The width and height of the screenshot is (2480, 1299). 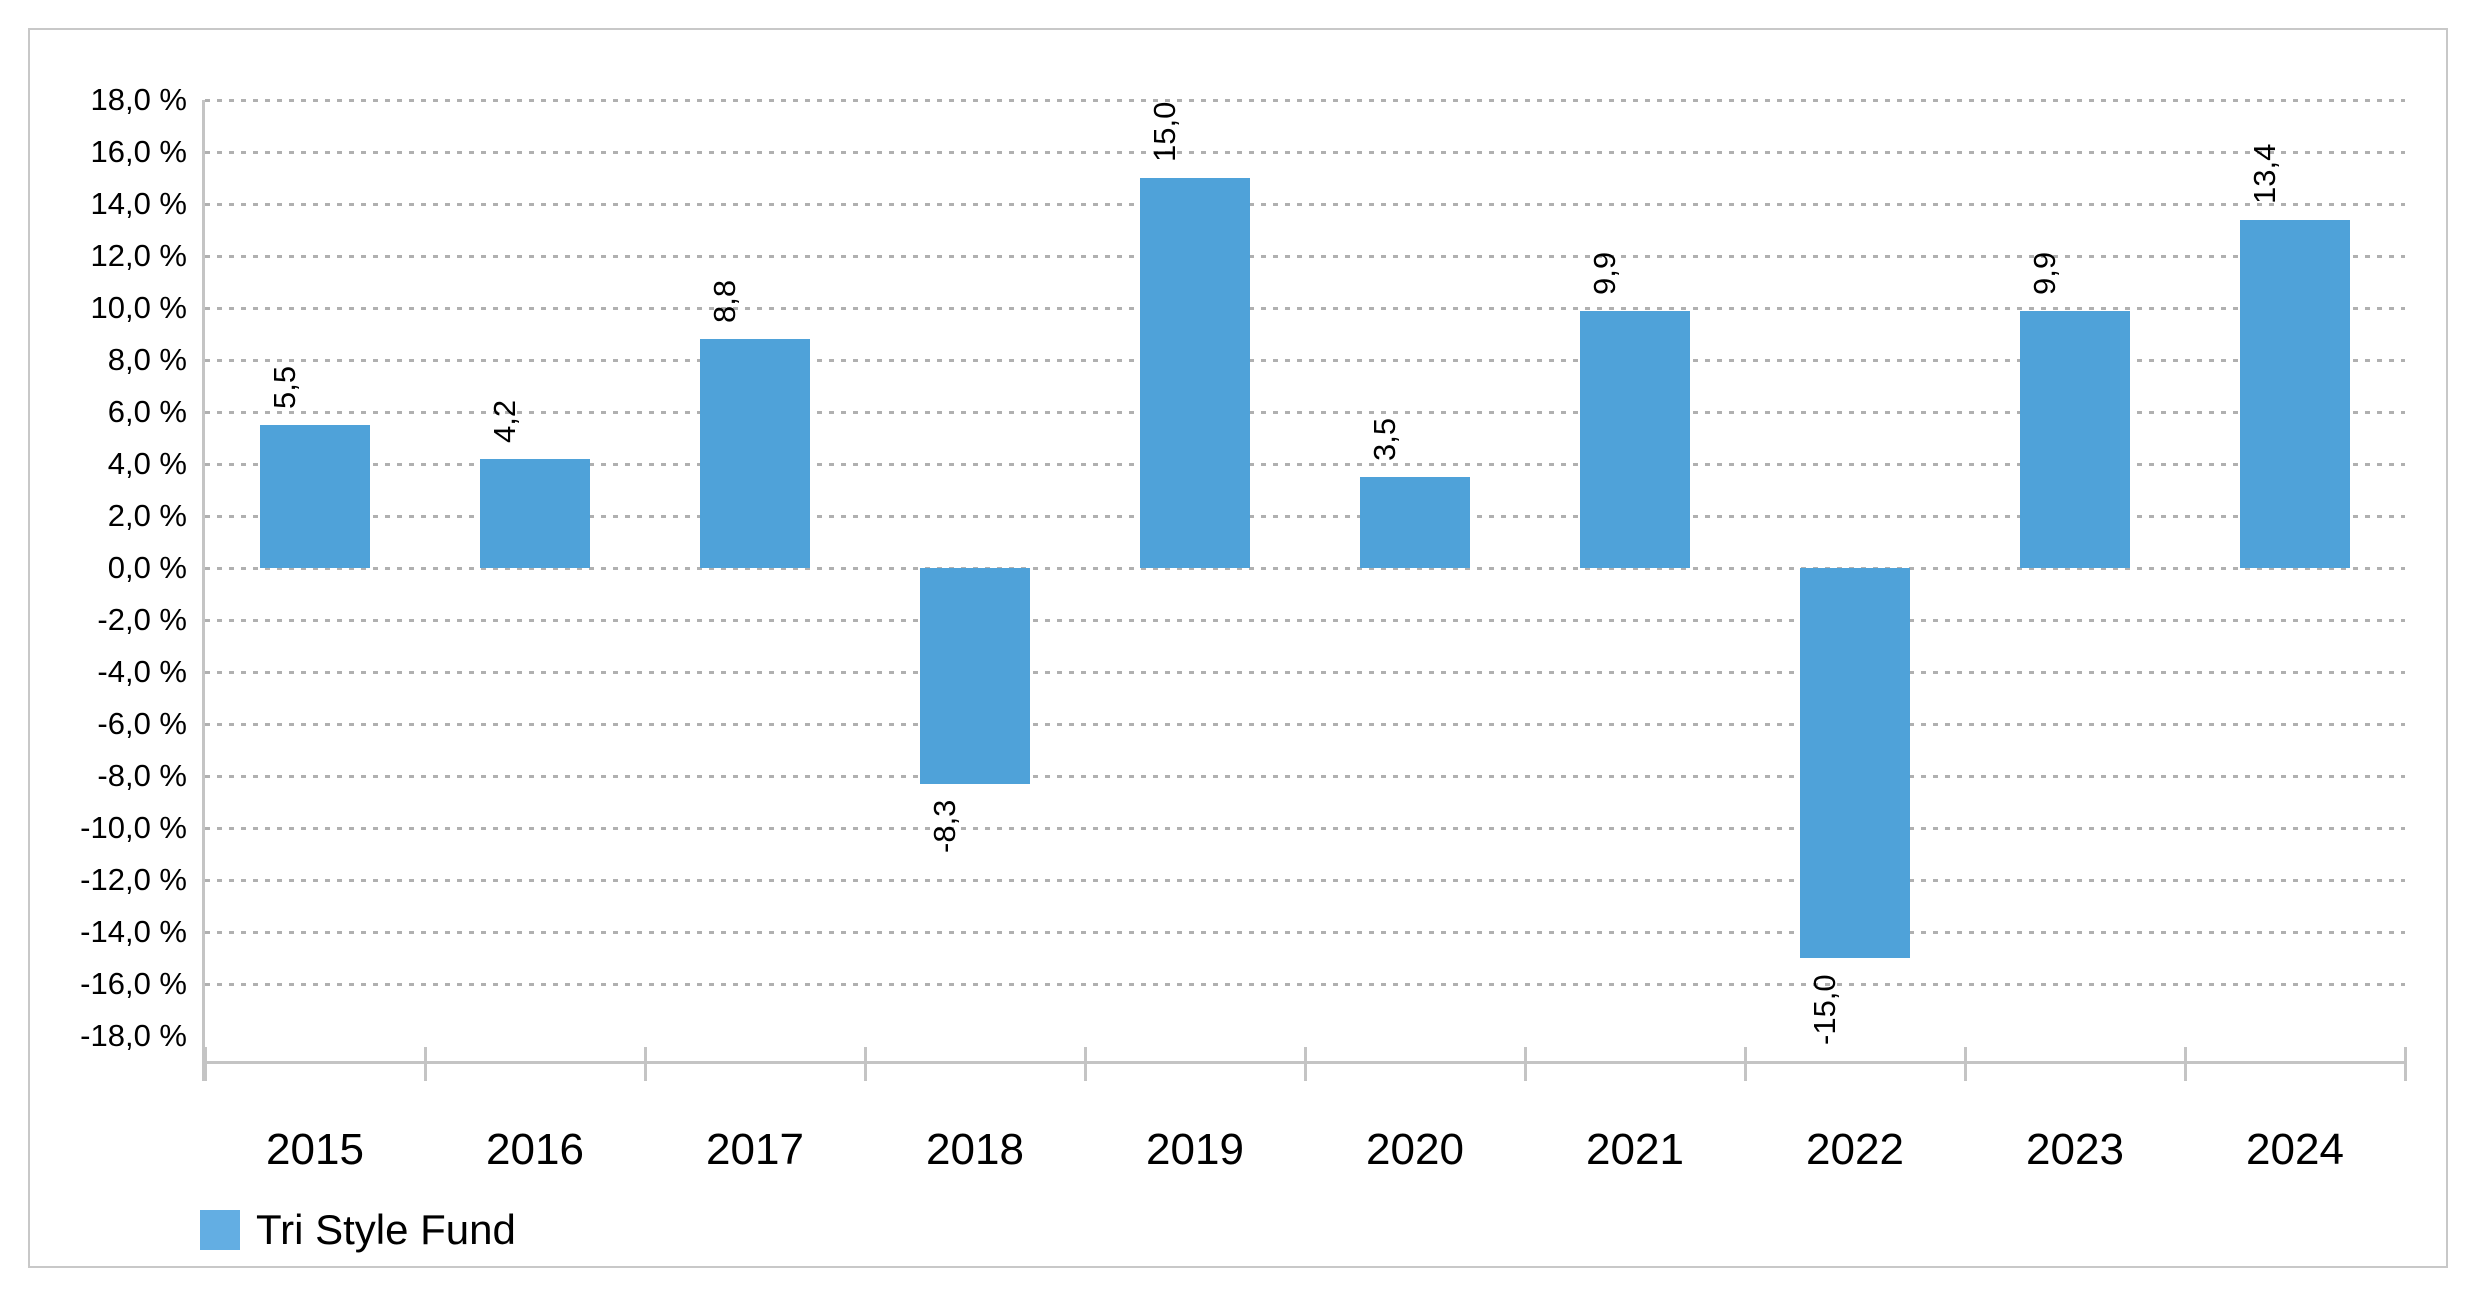 What do you see at coordinates (1855, 1149) in the screenshot?
I see `x-category-label: 2022` at bounding box center [1855, 1149].